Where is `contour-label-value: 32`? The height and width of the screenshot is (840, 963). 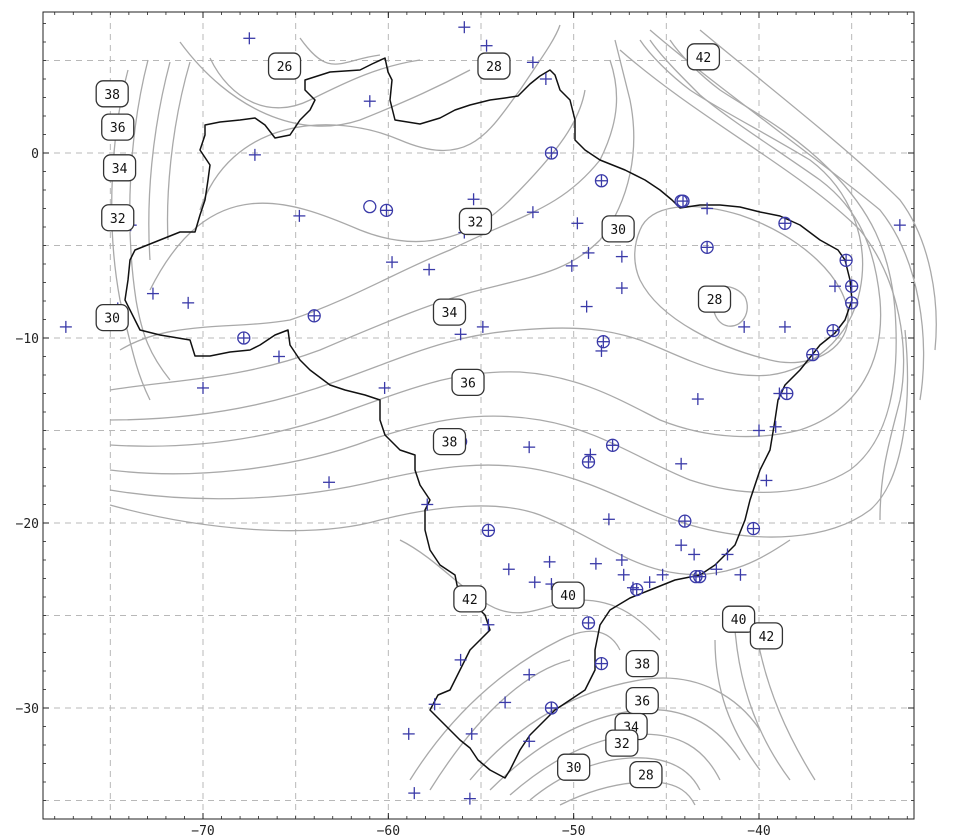 contour-label-value: 32 is located at coordinates (118, 219).